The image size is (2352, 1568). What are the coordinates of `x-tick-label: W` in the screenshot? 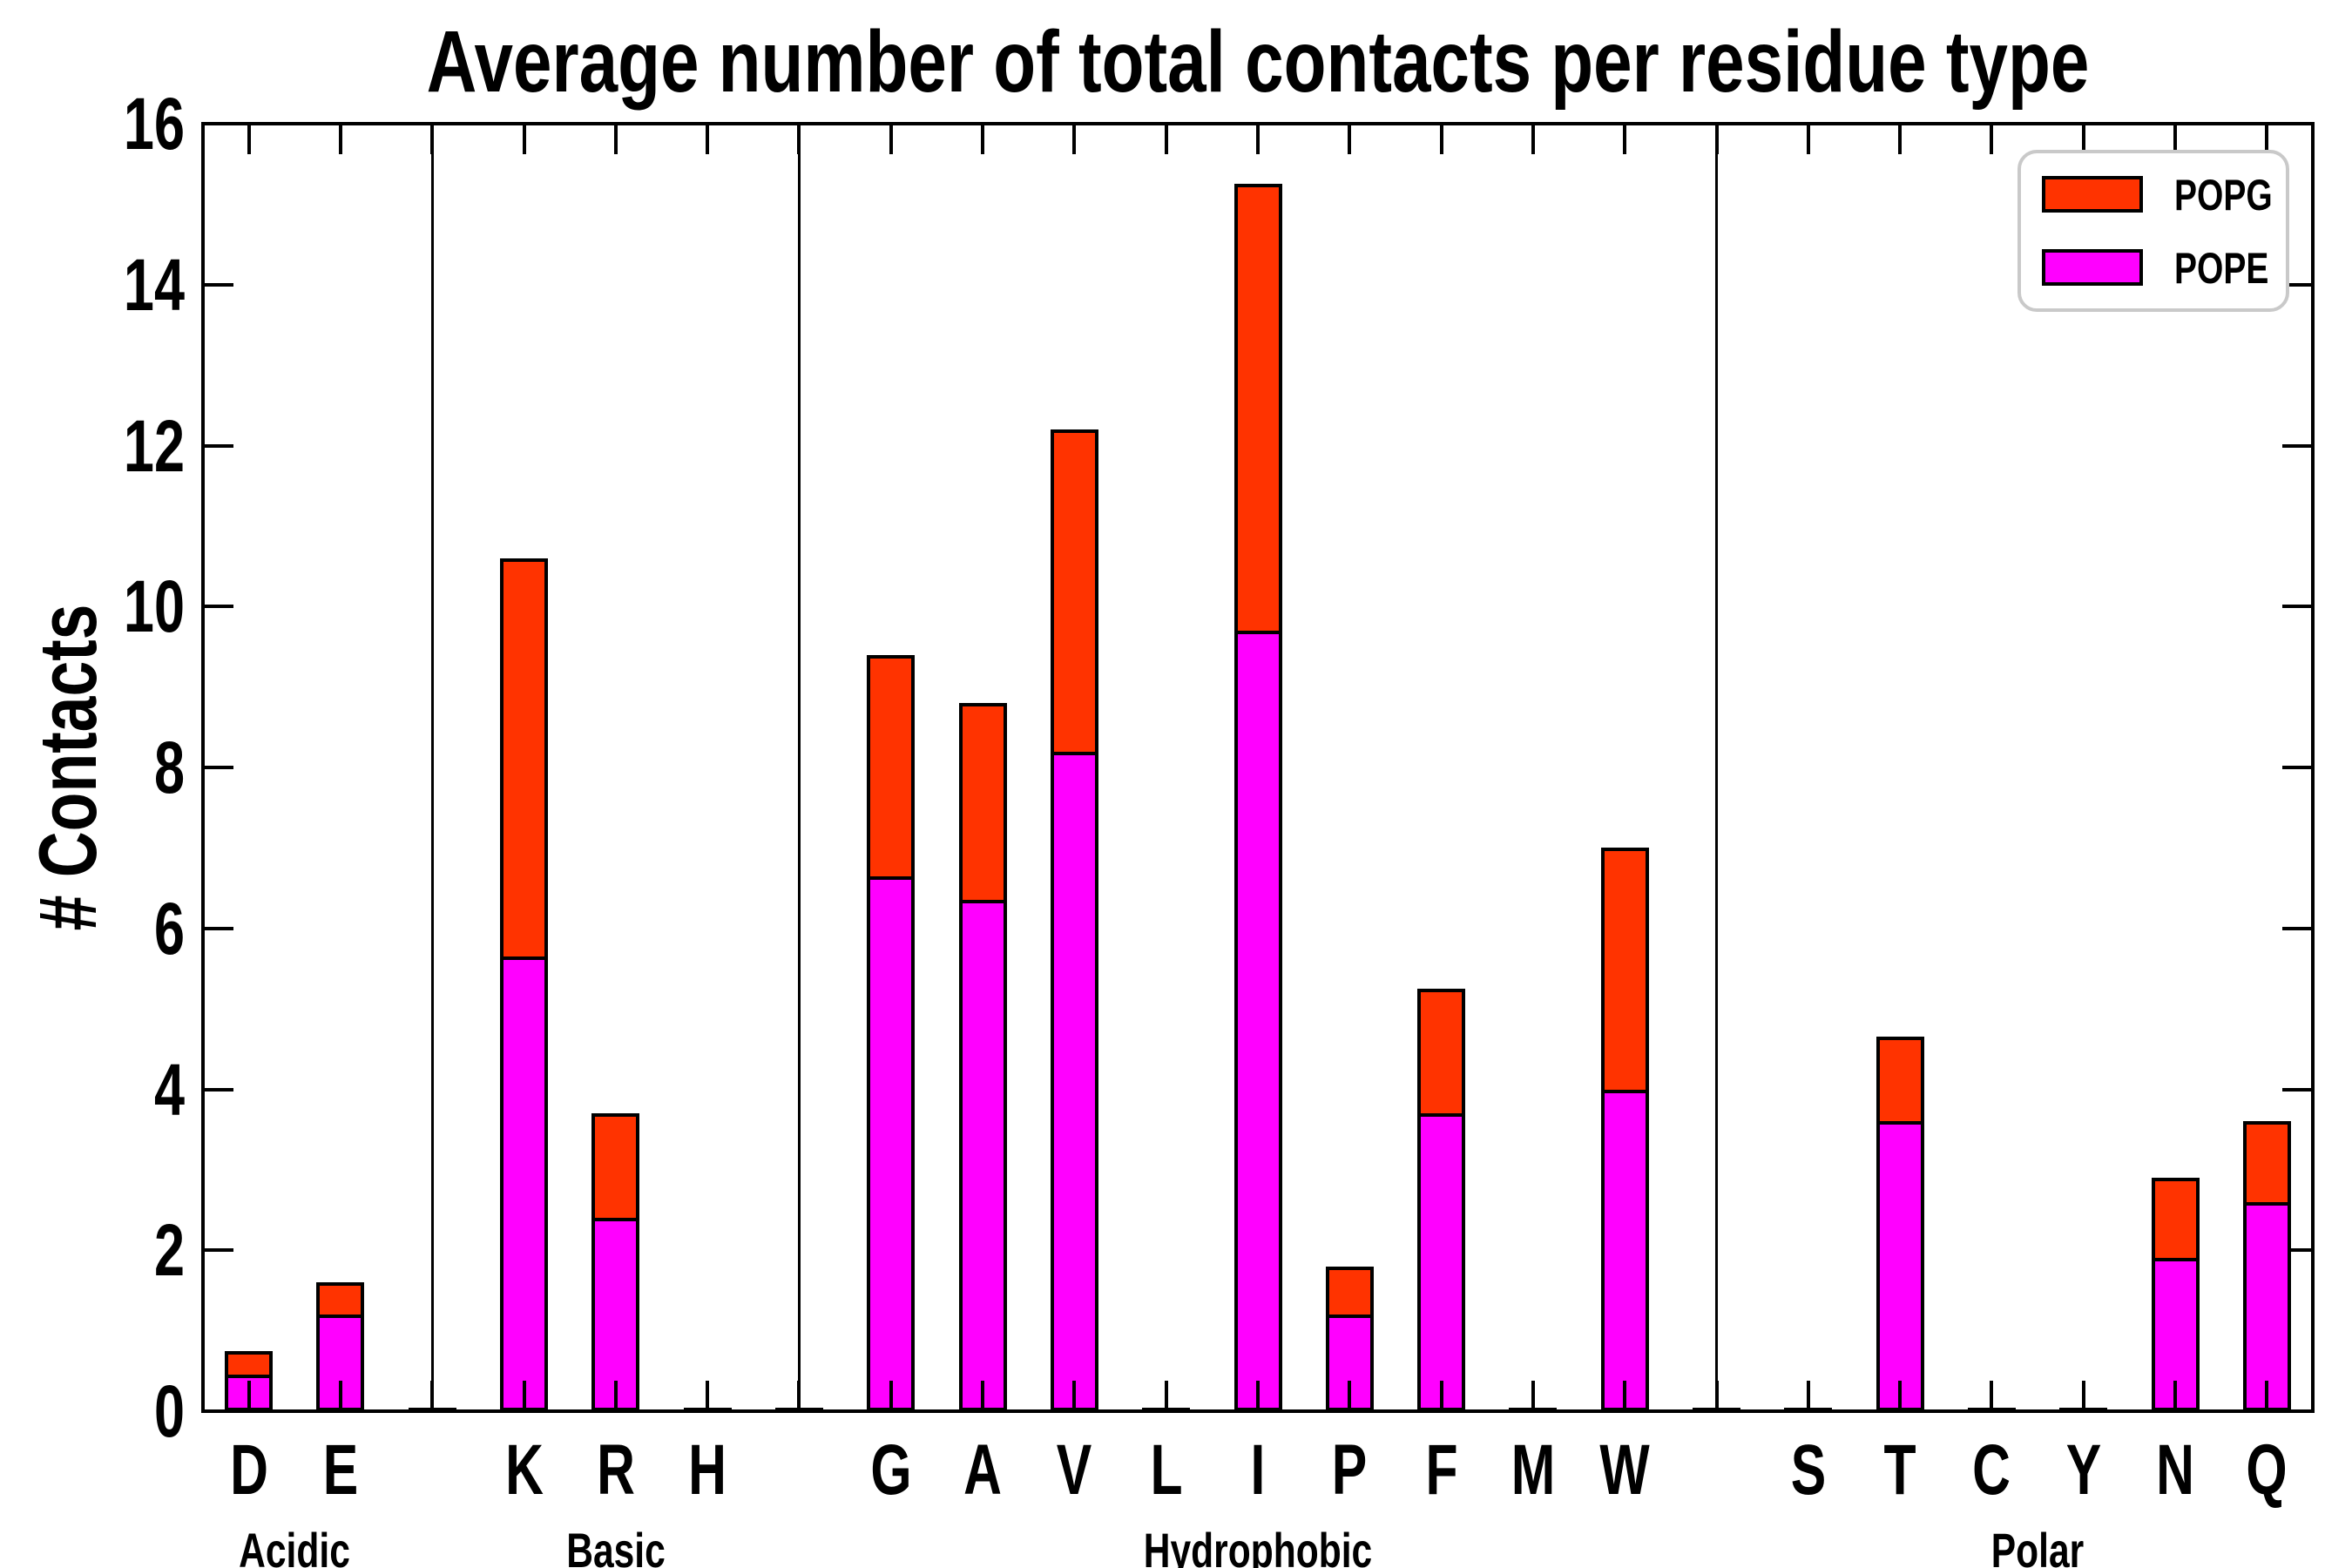 It's located at (1625, 1470).